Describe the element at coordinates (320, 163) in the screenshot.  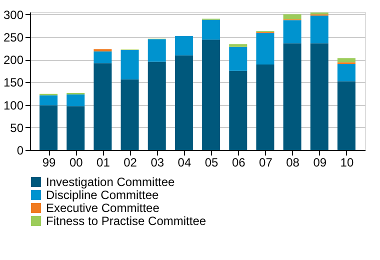
I see `x-tick-label: 09` at that location.